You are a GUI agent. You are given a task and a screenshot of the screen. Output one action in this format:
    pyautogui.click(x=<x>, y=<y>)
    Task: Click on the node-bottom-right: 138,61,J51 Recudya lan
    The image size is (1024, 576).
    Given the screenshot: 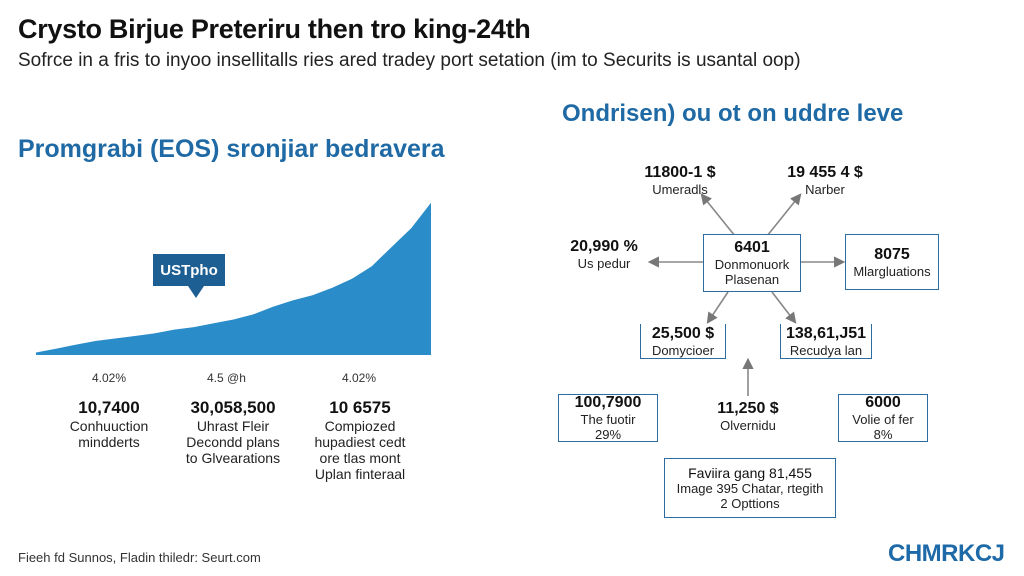 What is the action you would take?
    pyautogui.click(x=826, y=341)
    